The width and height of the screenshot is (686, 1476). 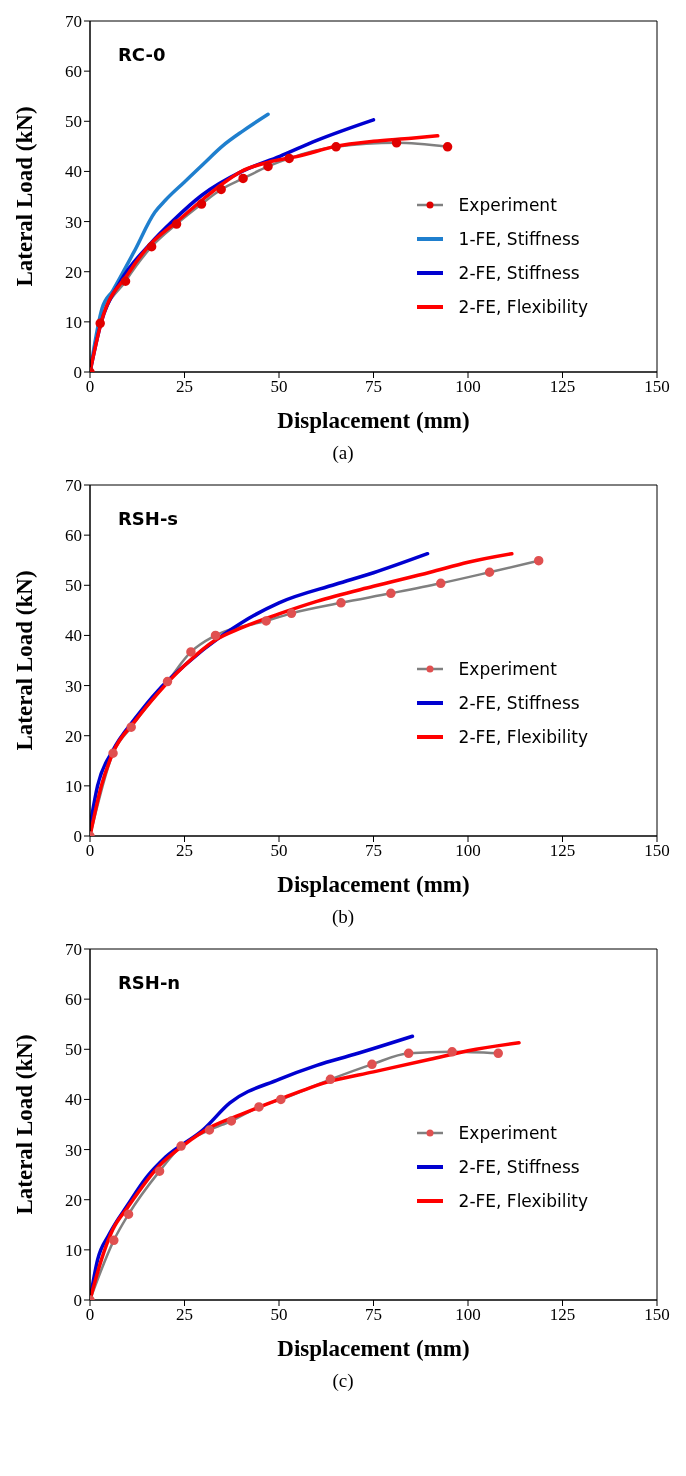 What do you see at coordinates (148, 518) in the screenshot?
I see `text: RSH-s` at bounding box center [148, 518].